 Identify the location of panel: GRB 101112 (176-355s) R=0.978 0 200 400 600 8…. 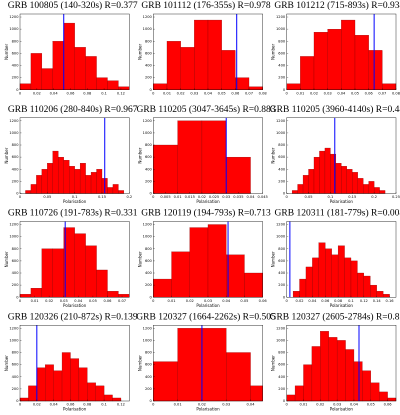
(204, 47).